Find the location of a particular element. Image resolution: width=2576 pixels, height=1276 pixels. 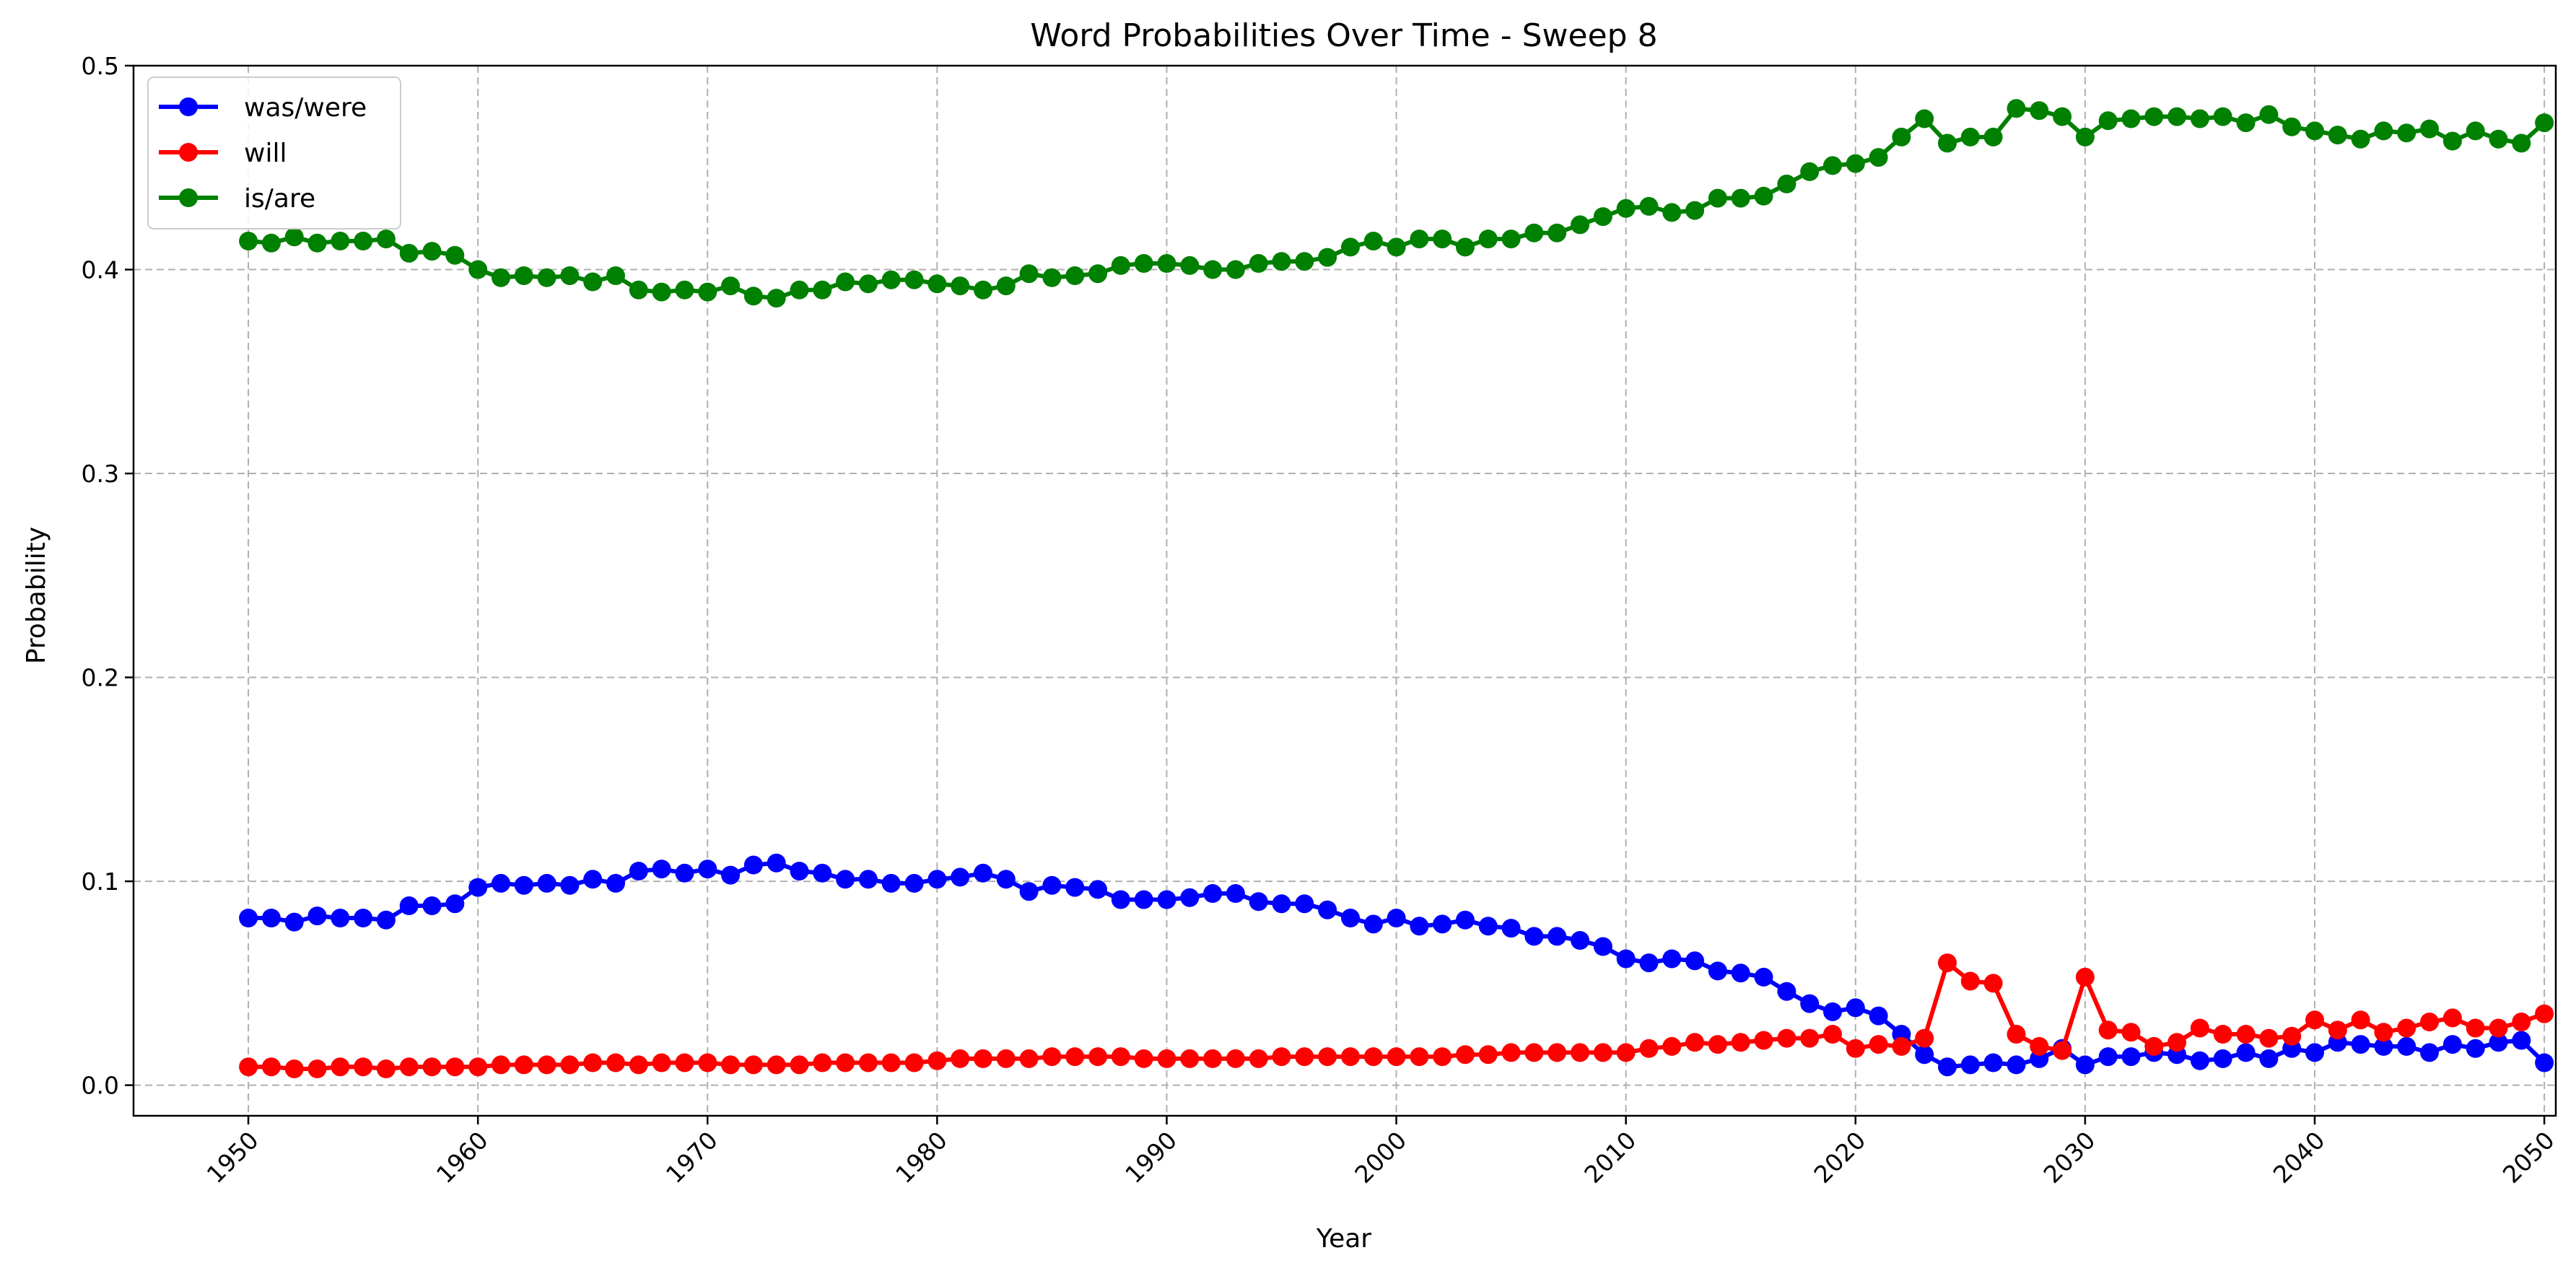

y-axis-ticks: 0.0 0.1 0.2 0.3 0.4 0.5 is located at coordinates (108, 576).